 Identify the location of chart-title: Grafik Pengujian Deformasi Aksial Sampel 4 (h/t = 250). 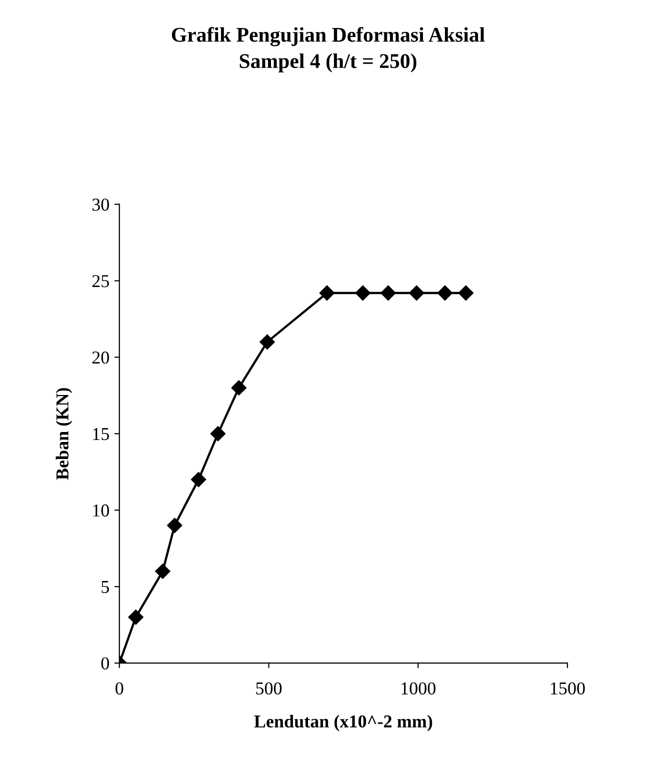
(328, 49).